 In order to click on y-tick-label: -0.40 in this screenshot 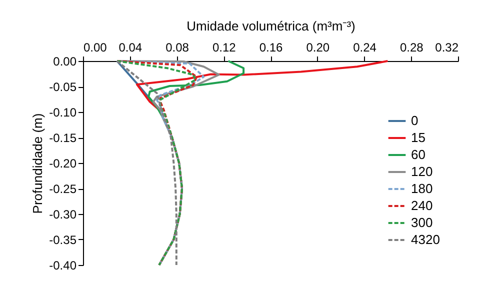, I will do `click(63, 265)`.